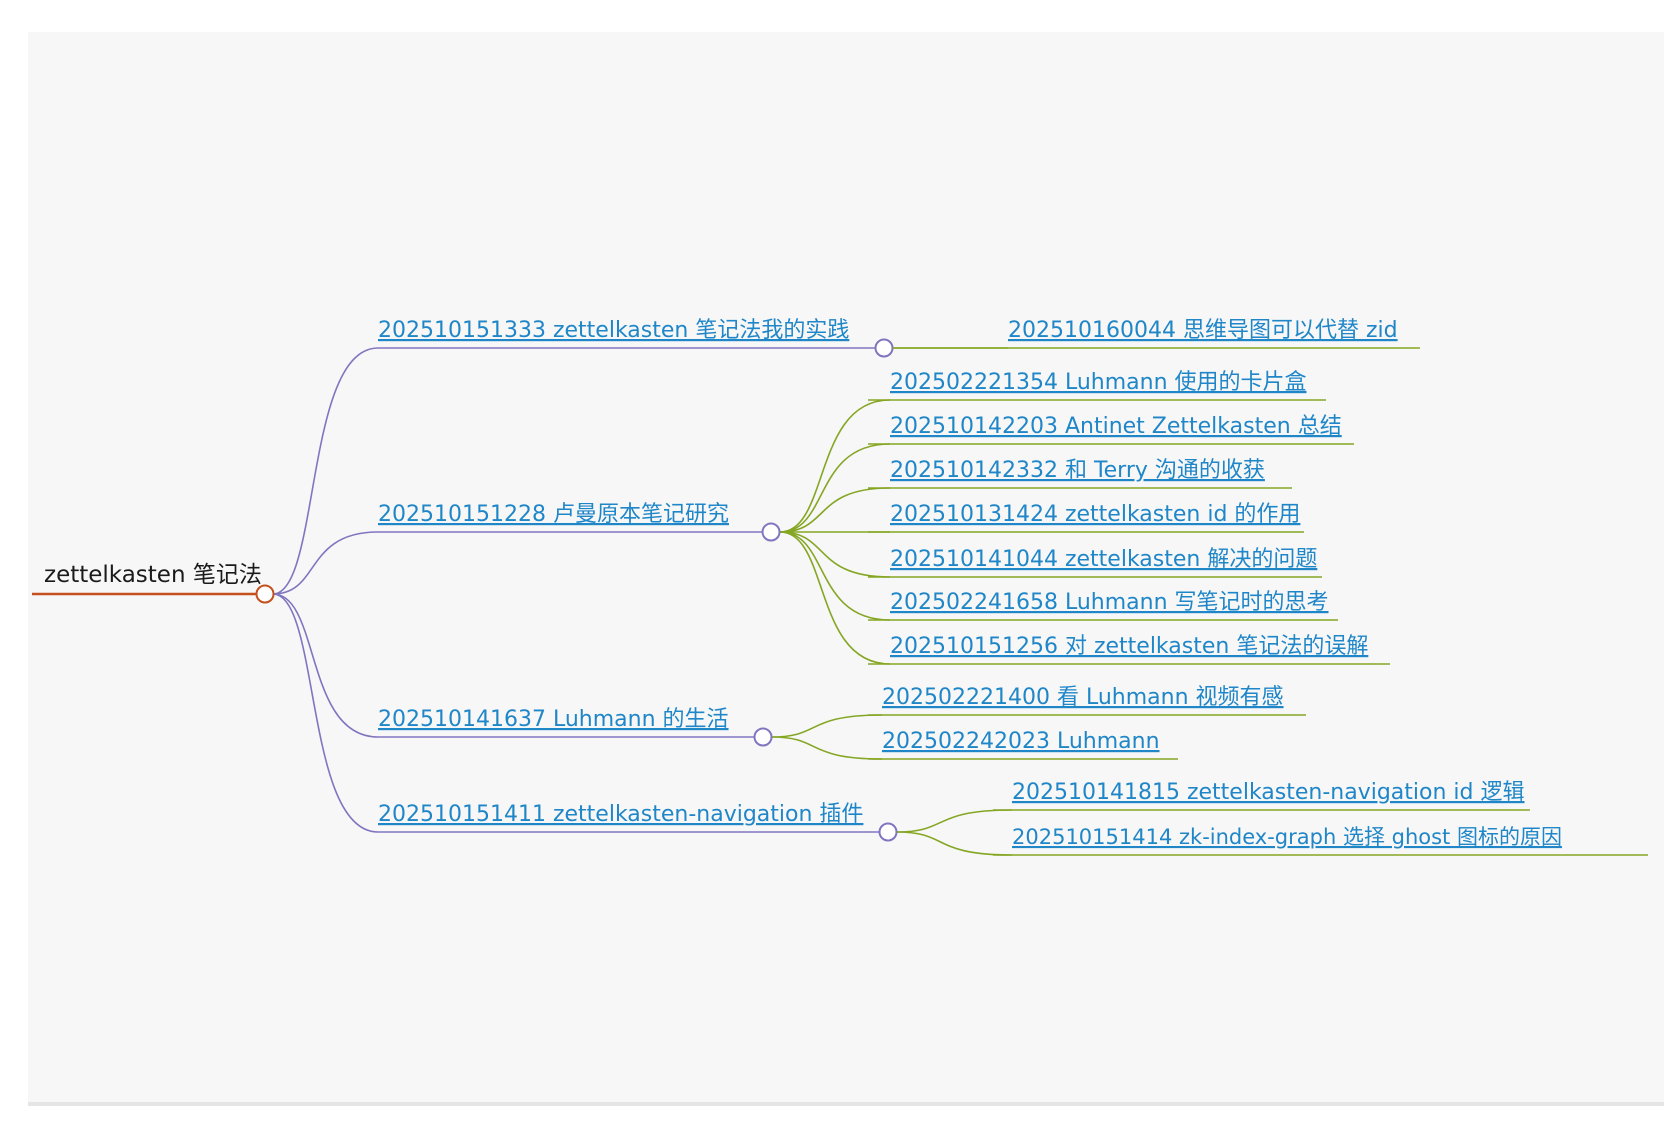  I want to click on leaf-node: 202502221400 看 Luhmann 视频有感, so click(1087, 700).